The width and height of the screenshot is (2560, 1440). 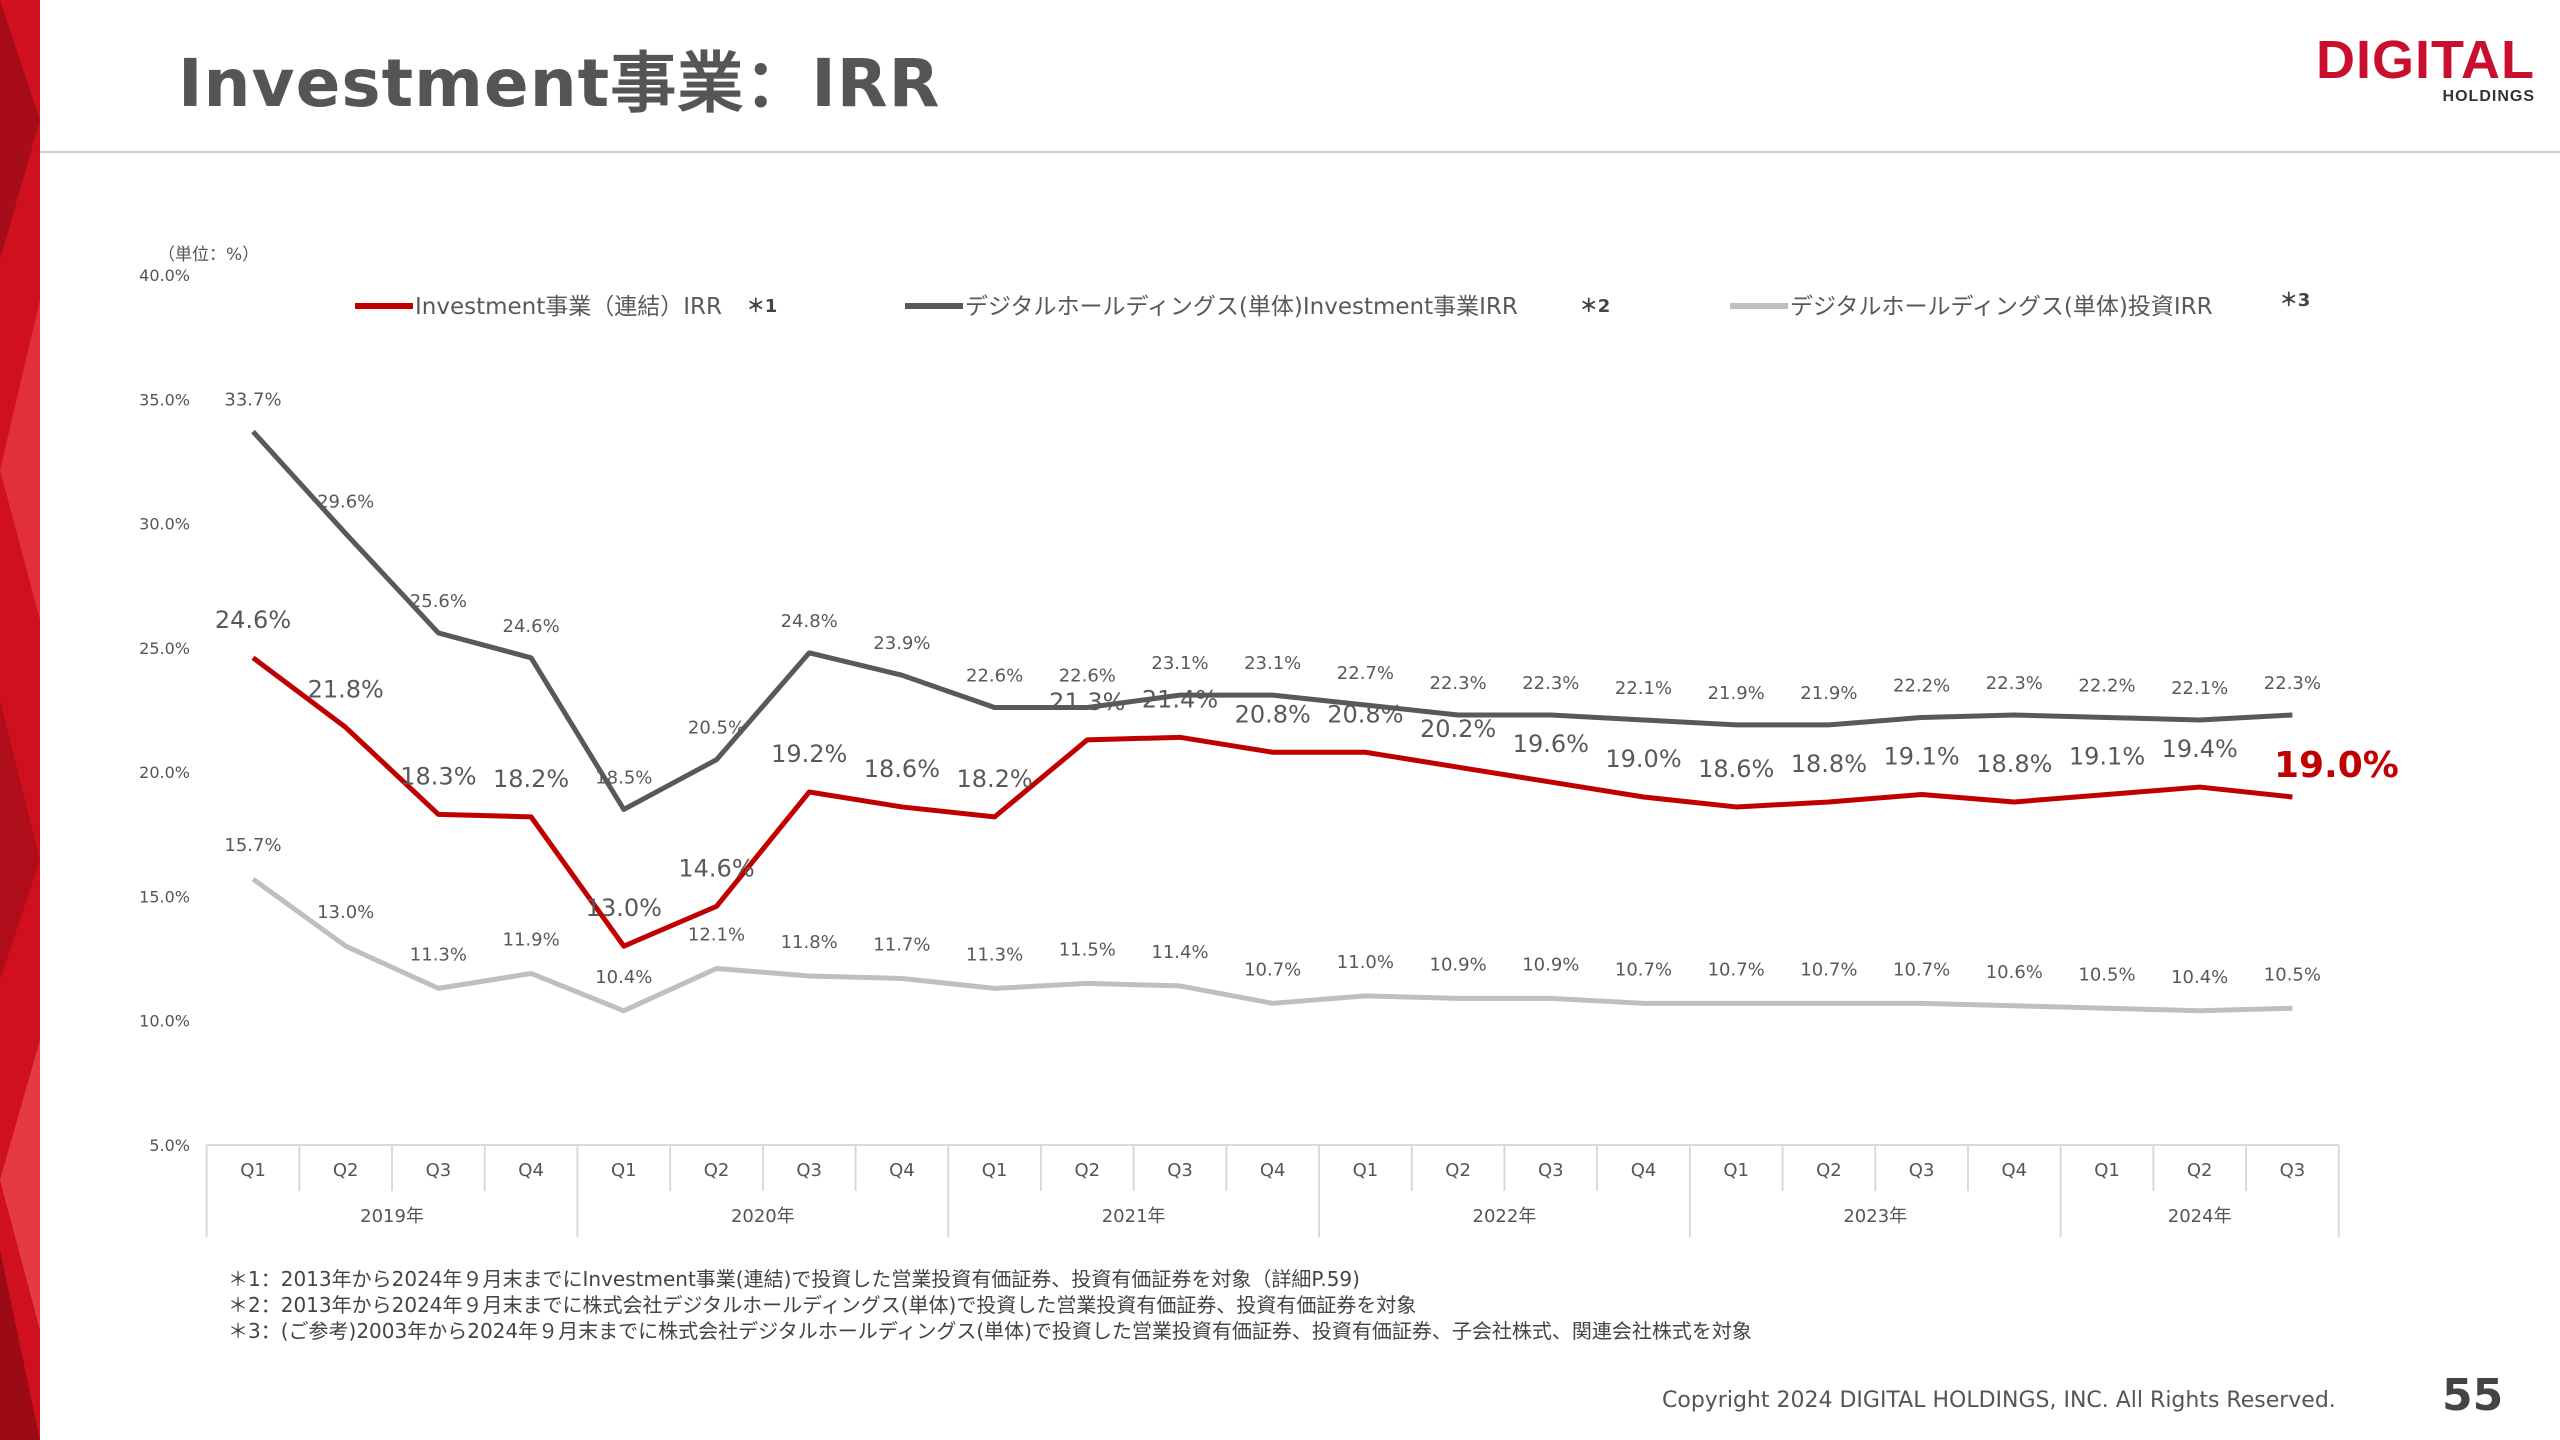 What do you see at coordinates (2199, 977) in the screenshot?
I see `data-label: 10.4%` at bounding box center [2199, 977].